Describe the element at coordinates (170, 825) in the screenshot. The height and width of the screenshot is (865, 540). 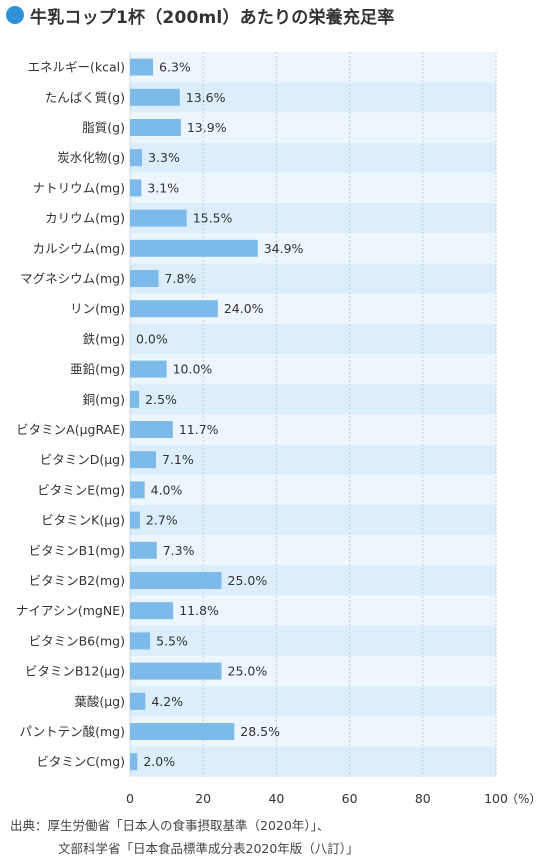
I see `source-line-1: 出典：厚生労働省「日本人の食事摂取基準（2020年）」、` at that location.